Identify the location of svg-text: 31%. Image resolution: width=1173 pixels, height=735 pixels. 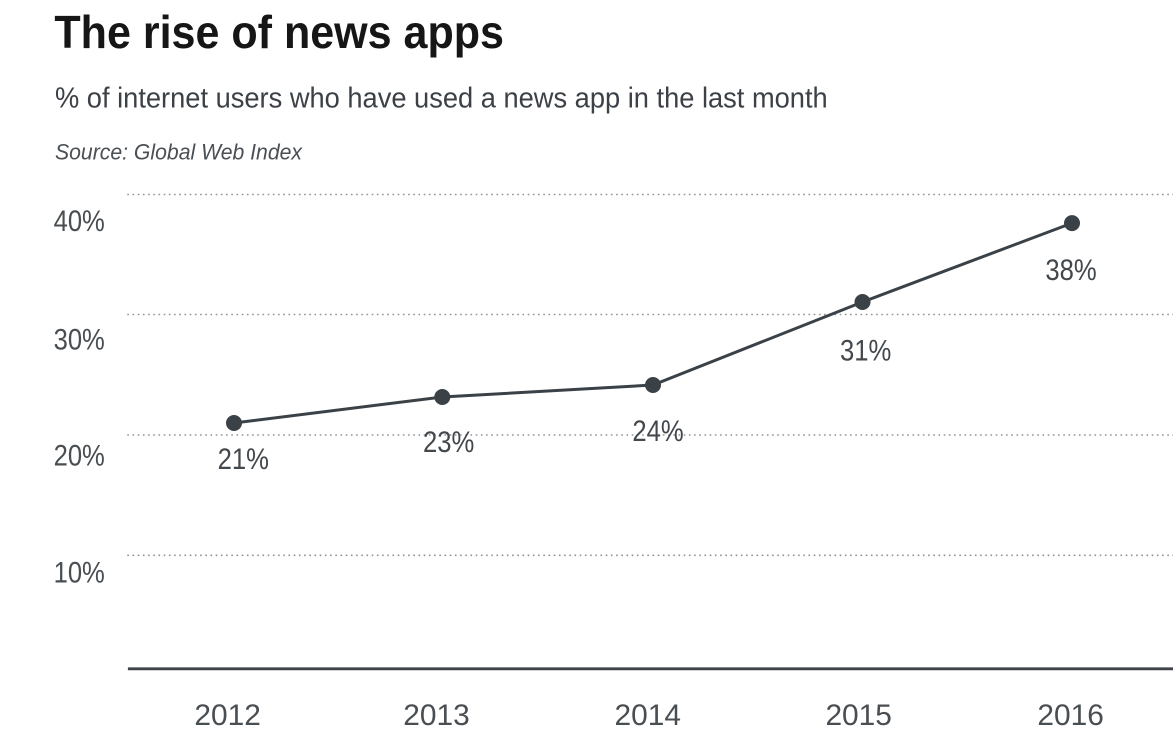
(865, 351).